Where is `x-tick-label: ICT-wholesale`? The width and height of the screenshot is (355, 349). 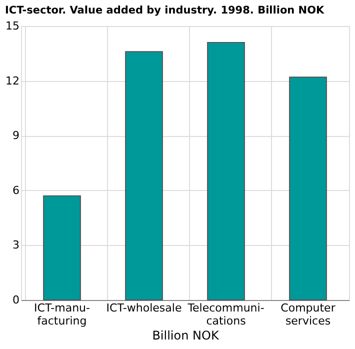
x-tick-label: ICT-wholesale is located at coordinates (144, 308).